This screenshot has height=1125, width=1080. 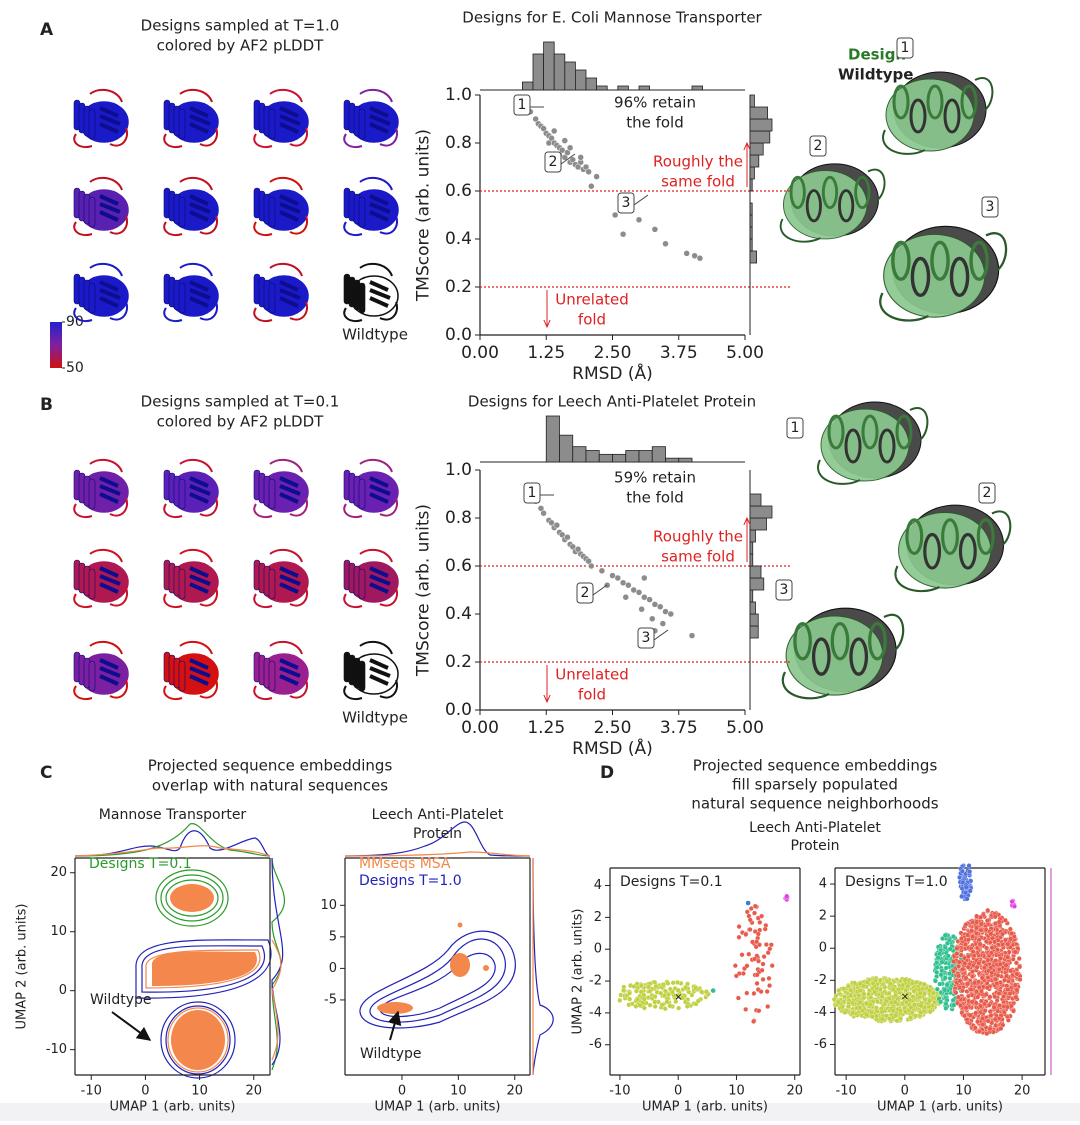 What do you see at coordinates (63, 990) in the screenshot?
I see `y-tick-label: 0` at bounding box center [63, 990].